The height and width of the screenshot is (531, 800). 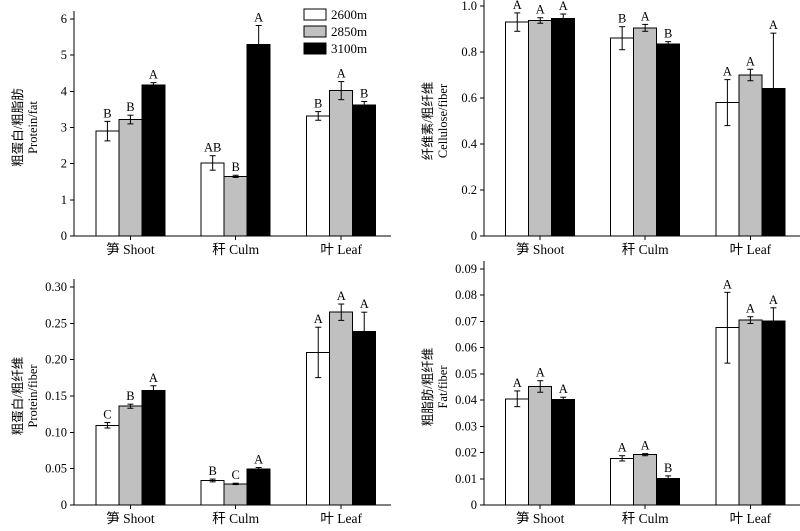 What do you see at coordinates (428, 121) in the screenshot?
I see `y-axis-label-cn: 纤维素/粗纤维` at bounding box center [428, 121].